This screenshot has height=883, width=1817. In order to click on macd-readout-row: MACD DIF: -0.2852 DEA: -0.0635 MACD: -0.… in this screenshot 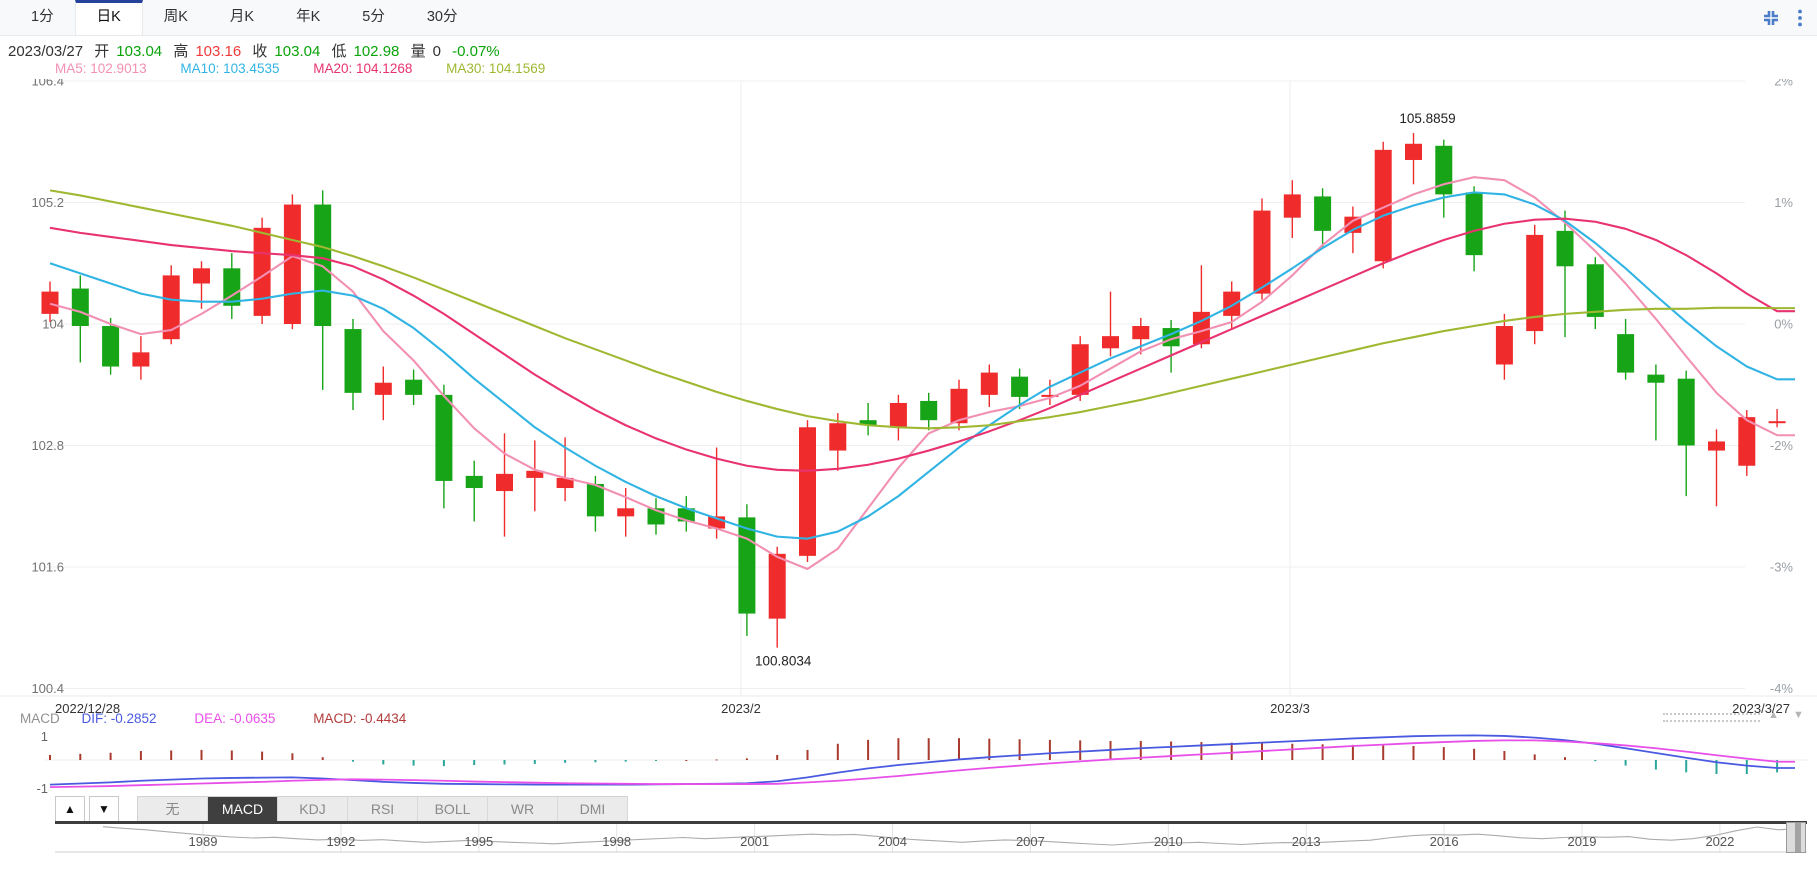, I will do `click(230, 718)`.